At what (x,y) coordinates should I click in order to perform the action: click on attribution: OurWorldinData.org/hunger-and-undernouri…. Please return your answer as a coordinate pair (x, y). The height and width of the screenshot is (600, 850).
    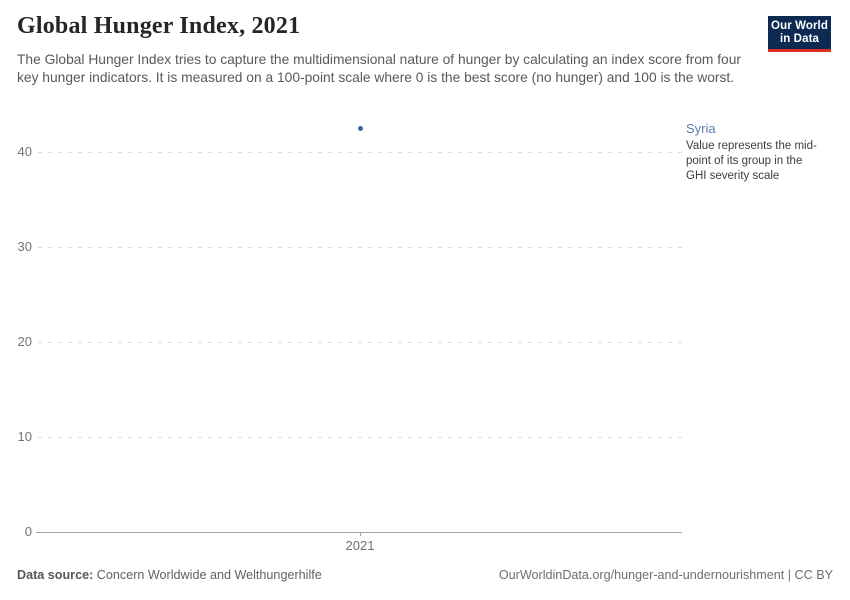
    Looking at the image, I should click on (665, 575).